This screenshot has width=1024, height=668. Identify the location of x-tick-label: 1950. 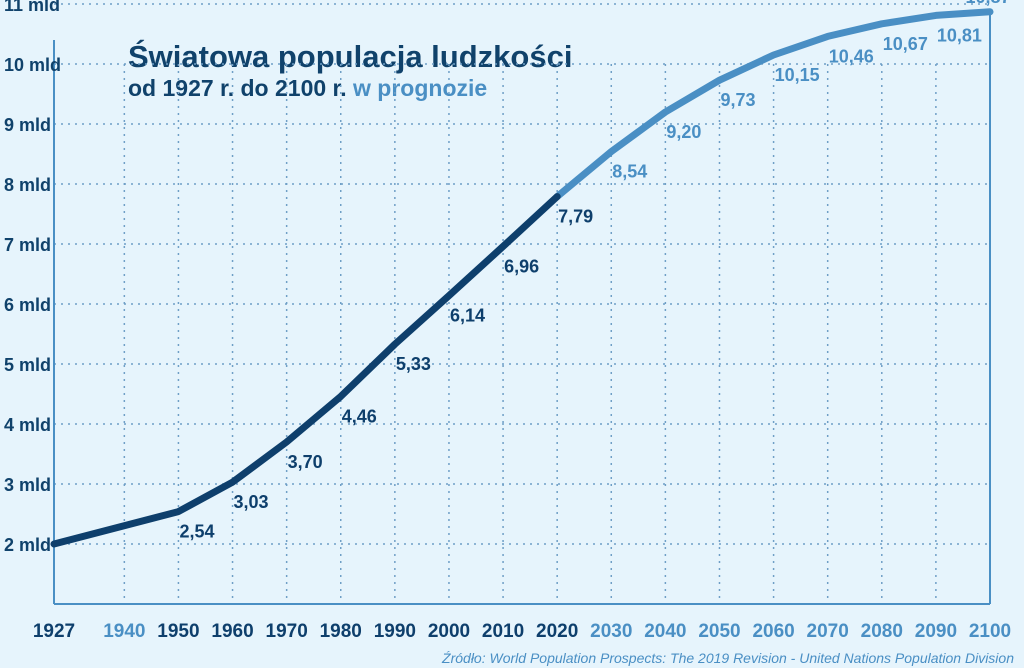
(178, 631).